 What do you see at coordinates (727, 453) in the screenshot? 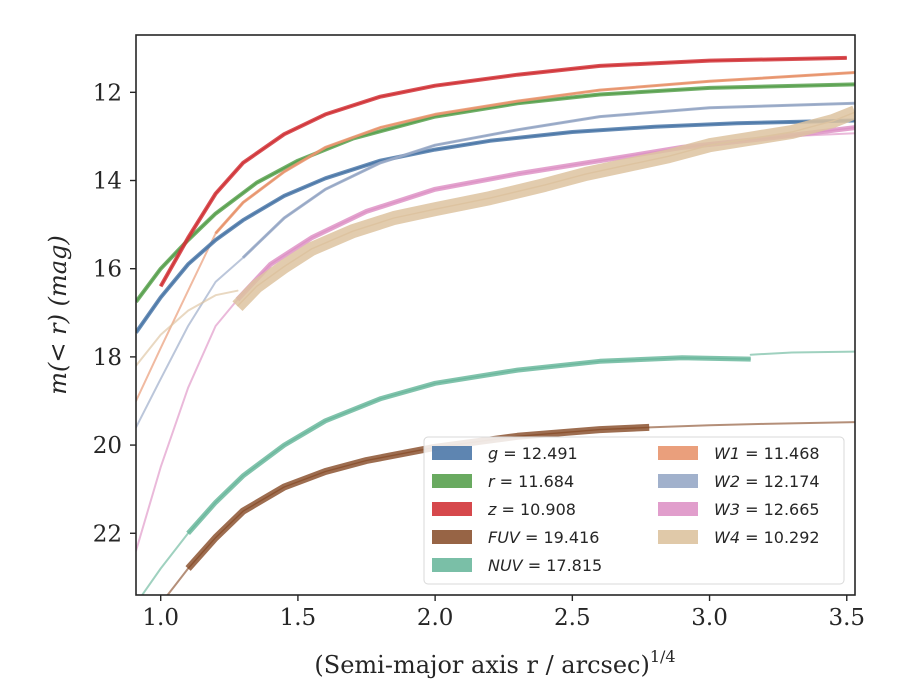
I see `legend-var: W1` at bounding box center [727, 453].